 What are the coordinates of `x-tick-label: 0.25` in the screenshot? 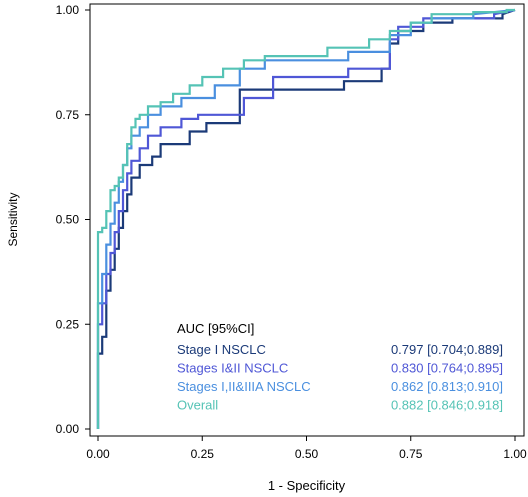 It's located at (203, 454).